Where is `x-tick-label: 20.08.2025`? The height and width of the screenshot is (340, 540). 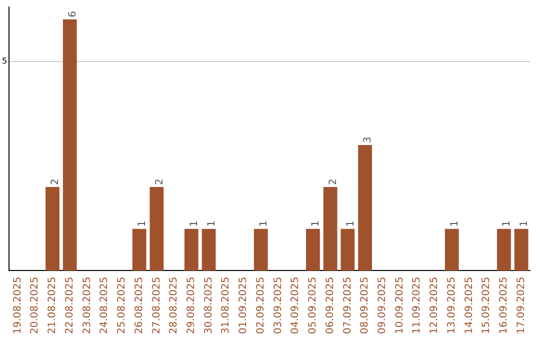 x-tick-label: 20.08.2025 is located at coordinates (35, 305).